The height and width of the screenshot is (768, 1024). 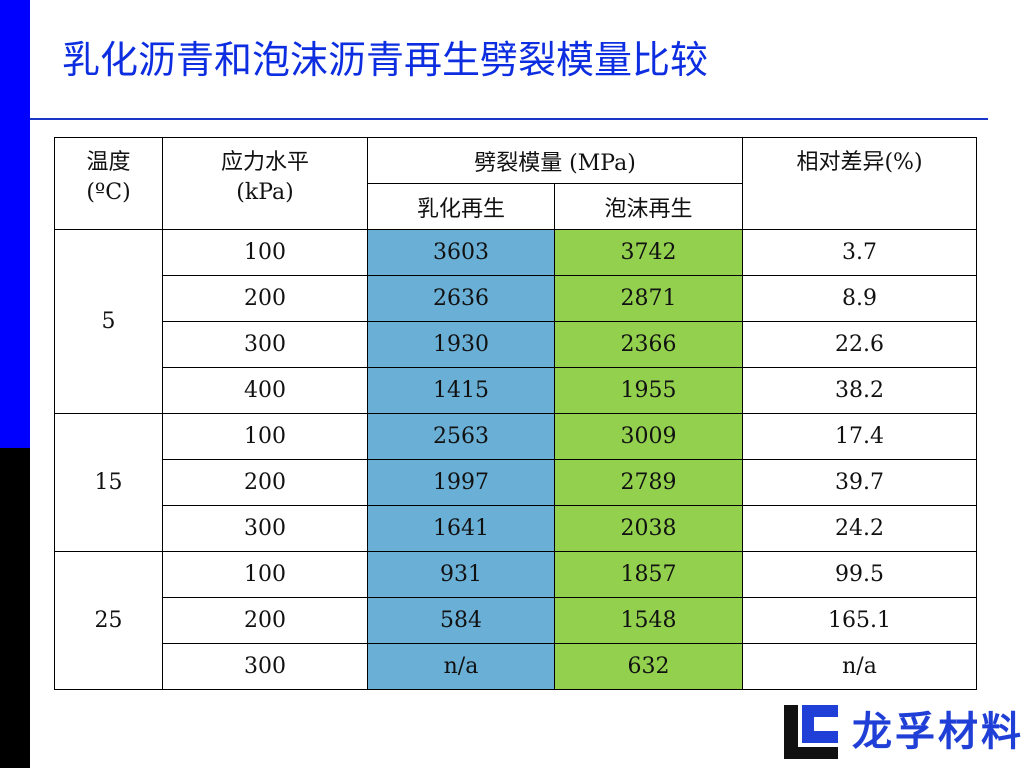 I want to click on emulsion-modulus-cell: 931, so click(x=461, y=574).